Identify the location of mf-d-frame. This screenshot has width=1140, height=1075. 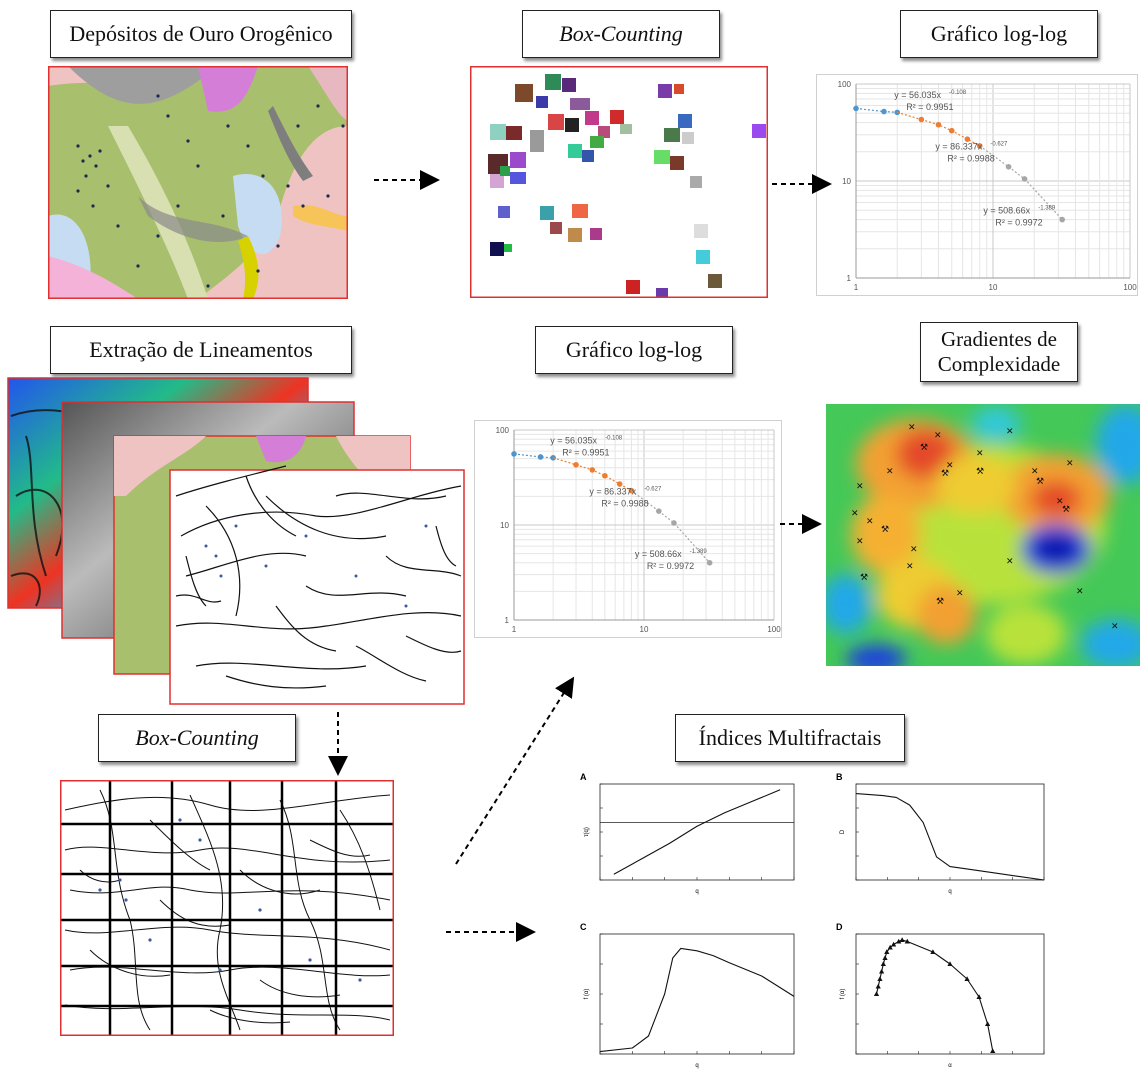
(950, 994).